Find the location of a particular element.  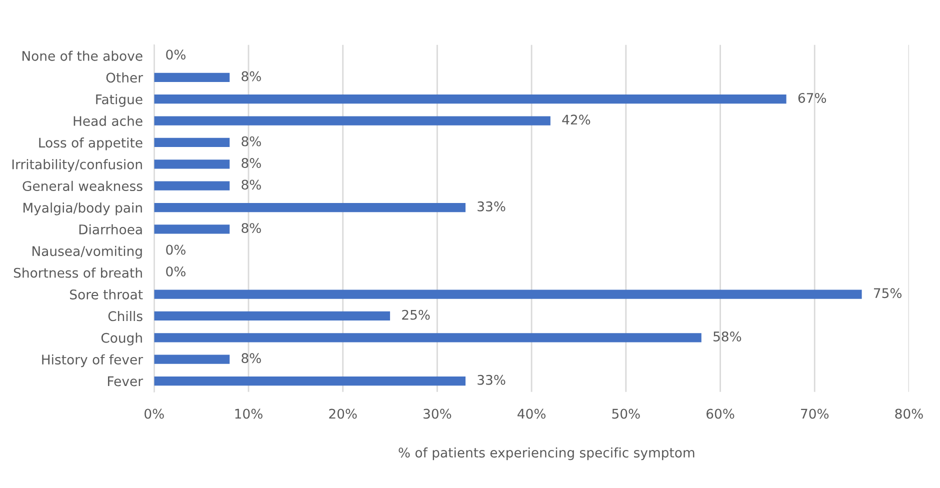

data-label: 25% is located at coordinates (416, 315).